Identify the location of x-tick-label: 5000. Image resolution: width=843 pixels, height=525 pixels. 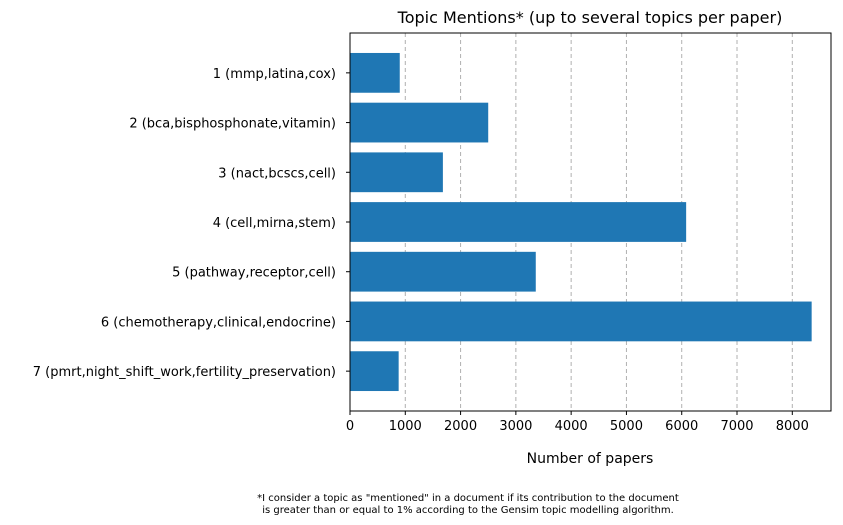
(626, 426).